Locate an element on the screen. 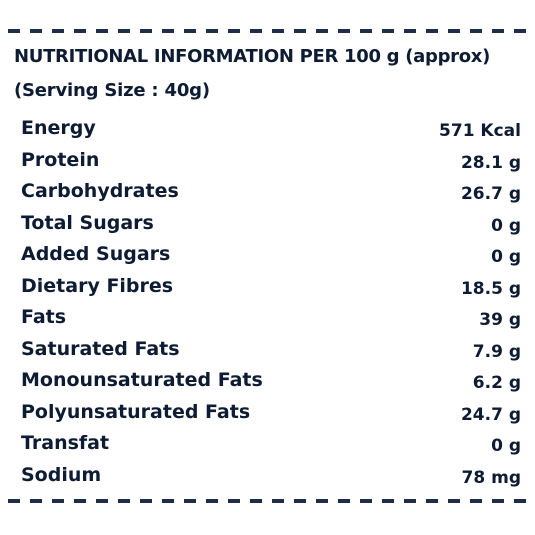 The height and width of the screenshot is (535, 535). nutrient-value: 78 mg is located at coordinates (491, 477).